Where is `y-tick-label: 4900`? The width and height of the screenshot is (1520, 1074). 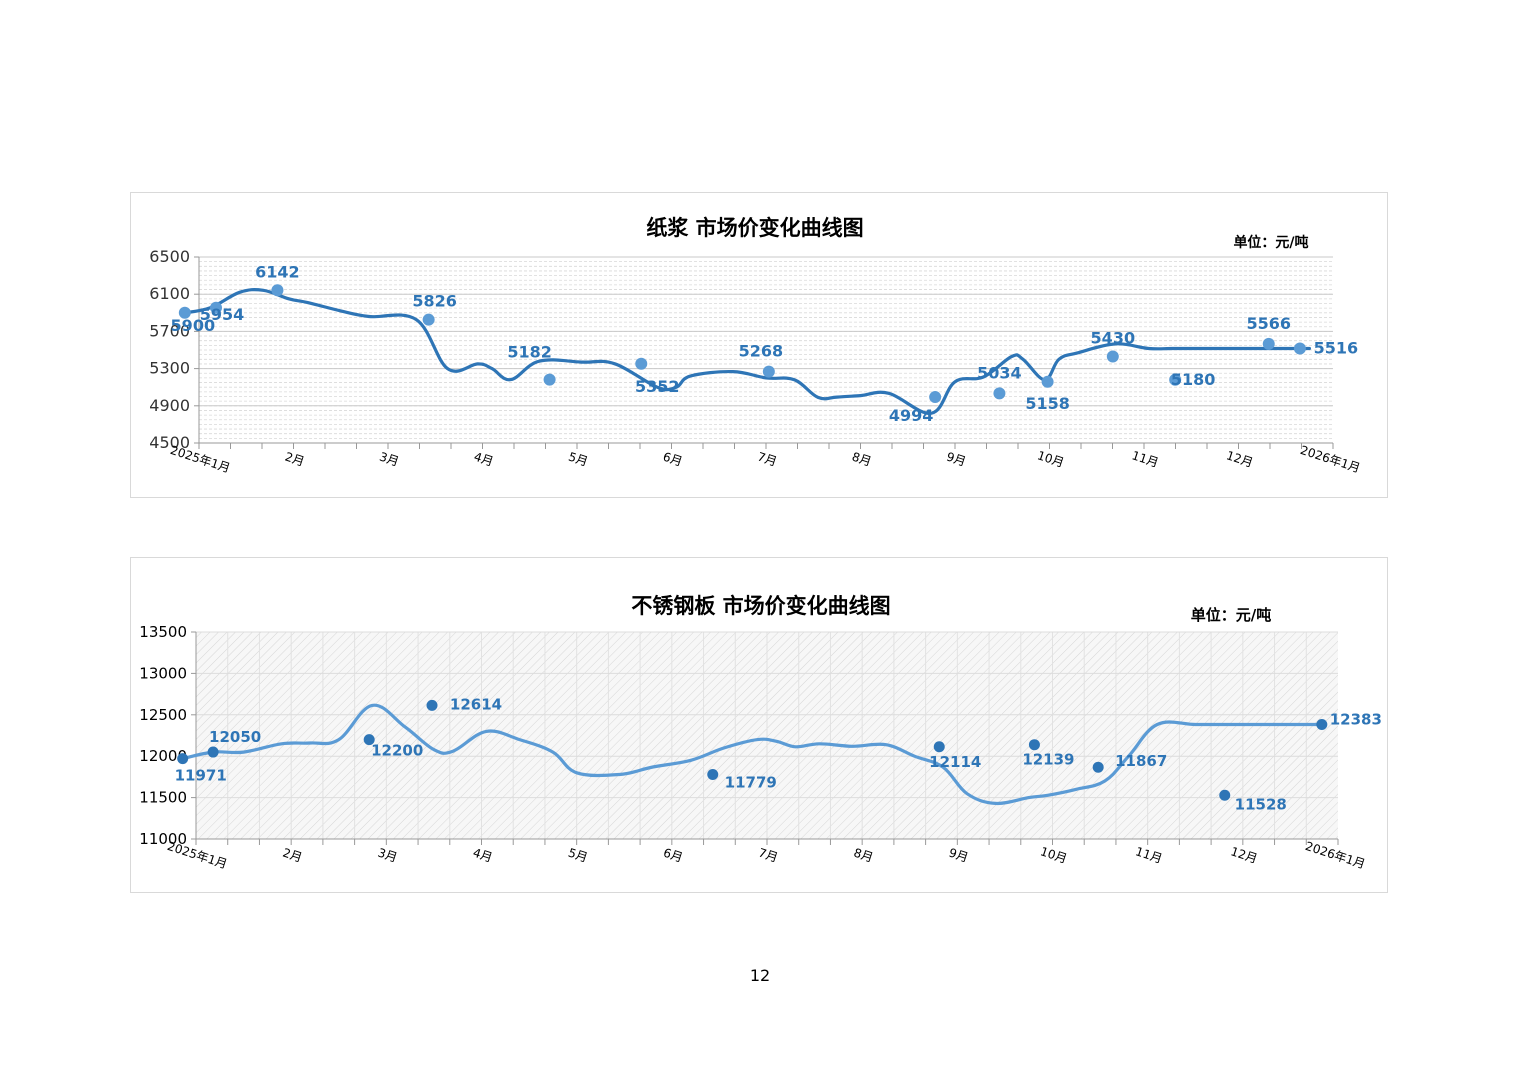
y-tick-label: 4900 is located at coordinates (169, 405).